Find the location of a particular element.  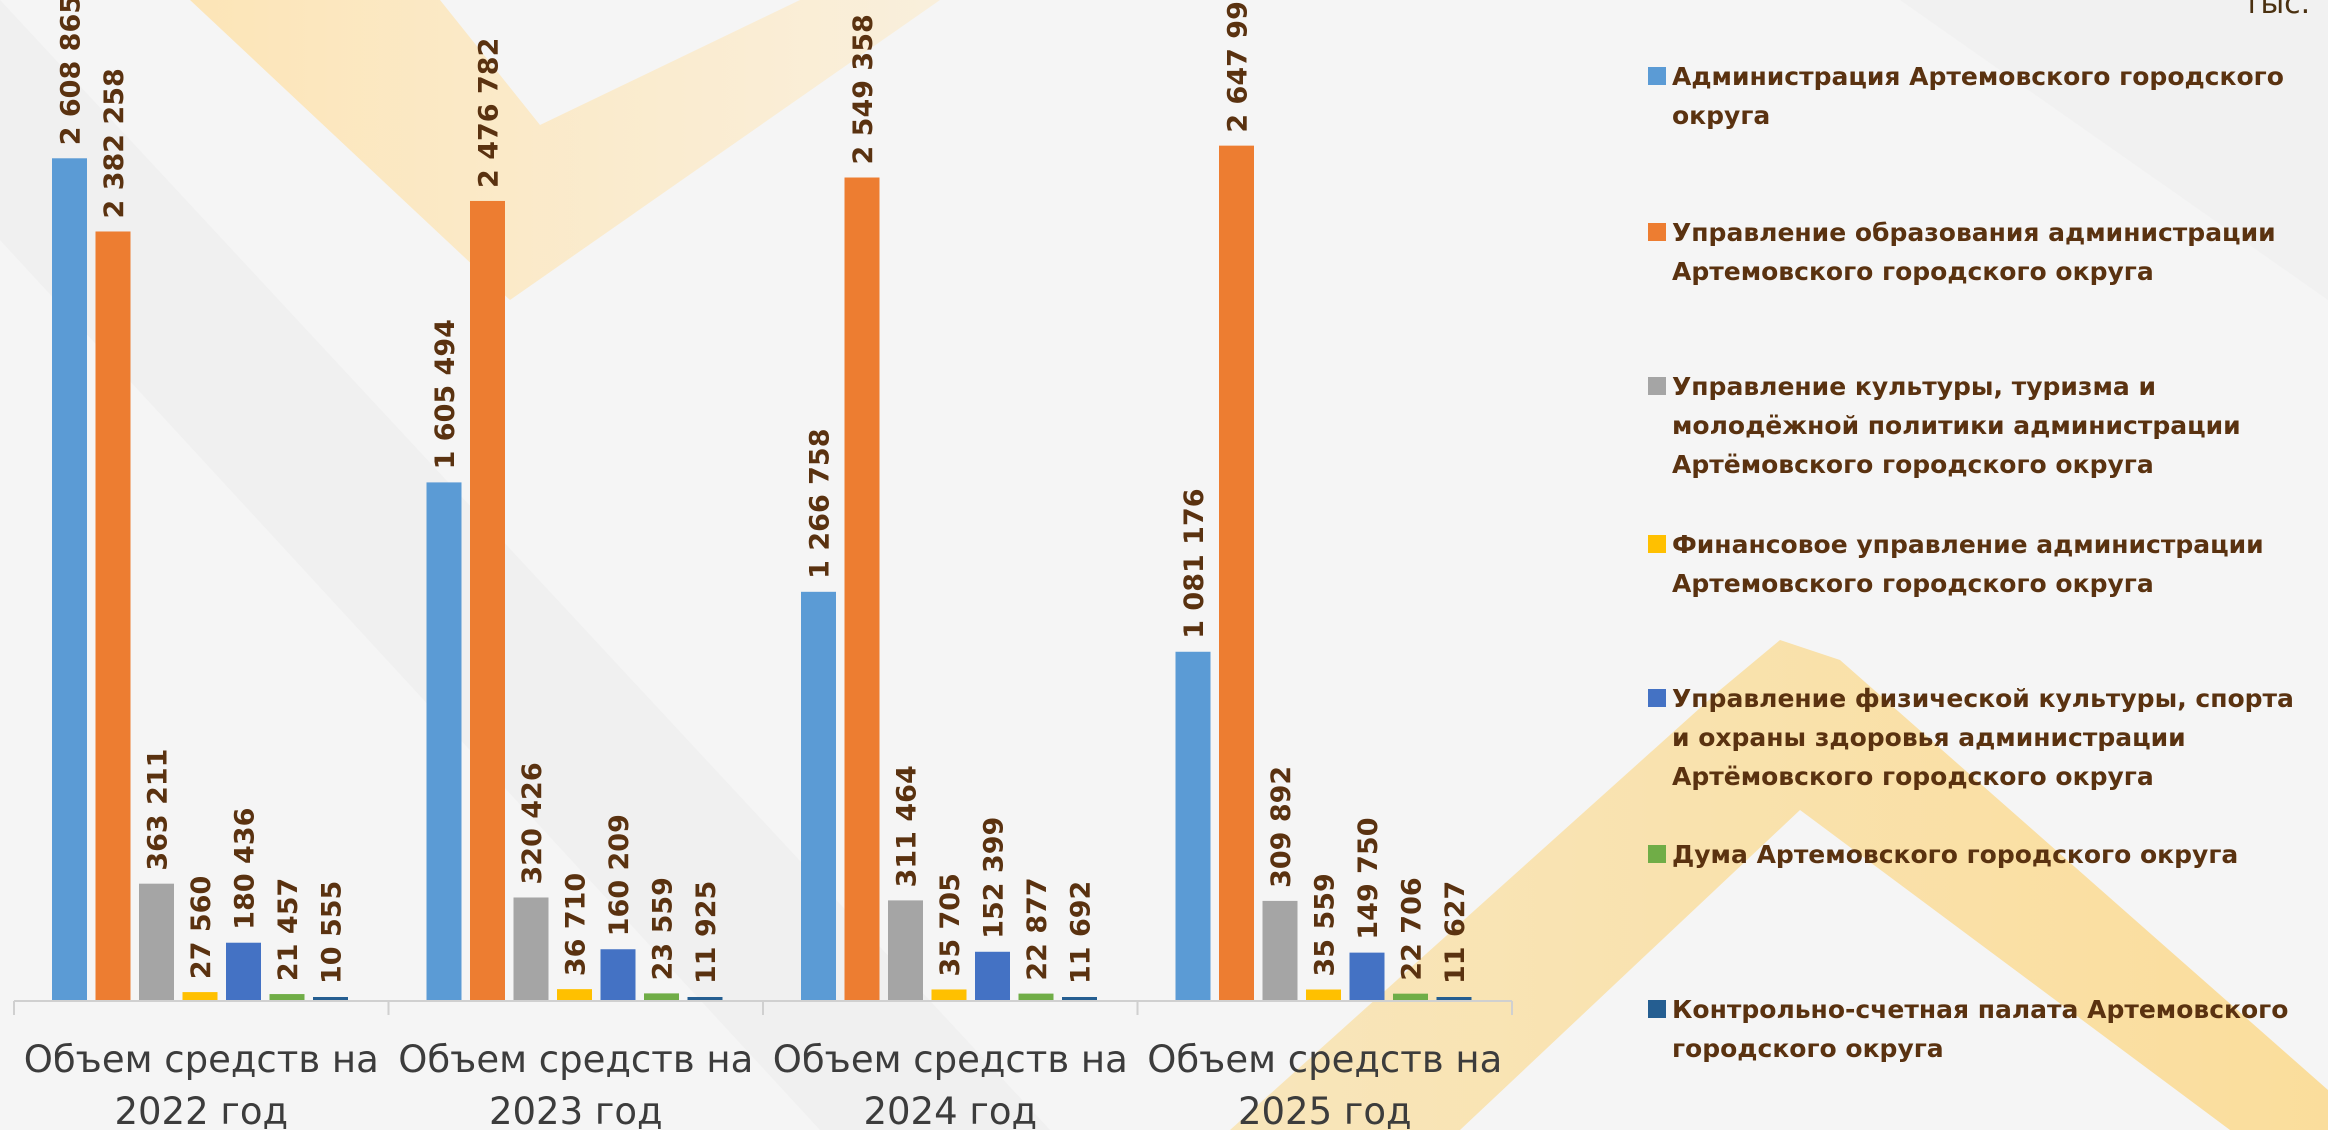

data-label: 363 211 is located at coordinates (158, 810).